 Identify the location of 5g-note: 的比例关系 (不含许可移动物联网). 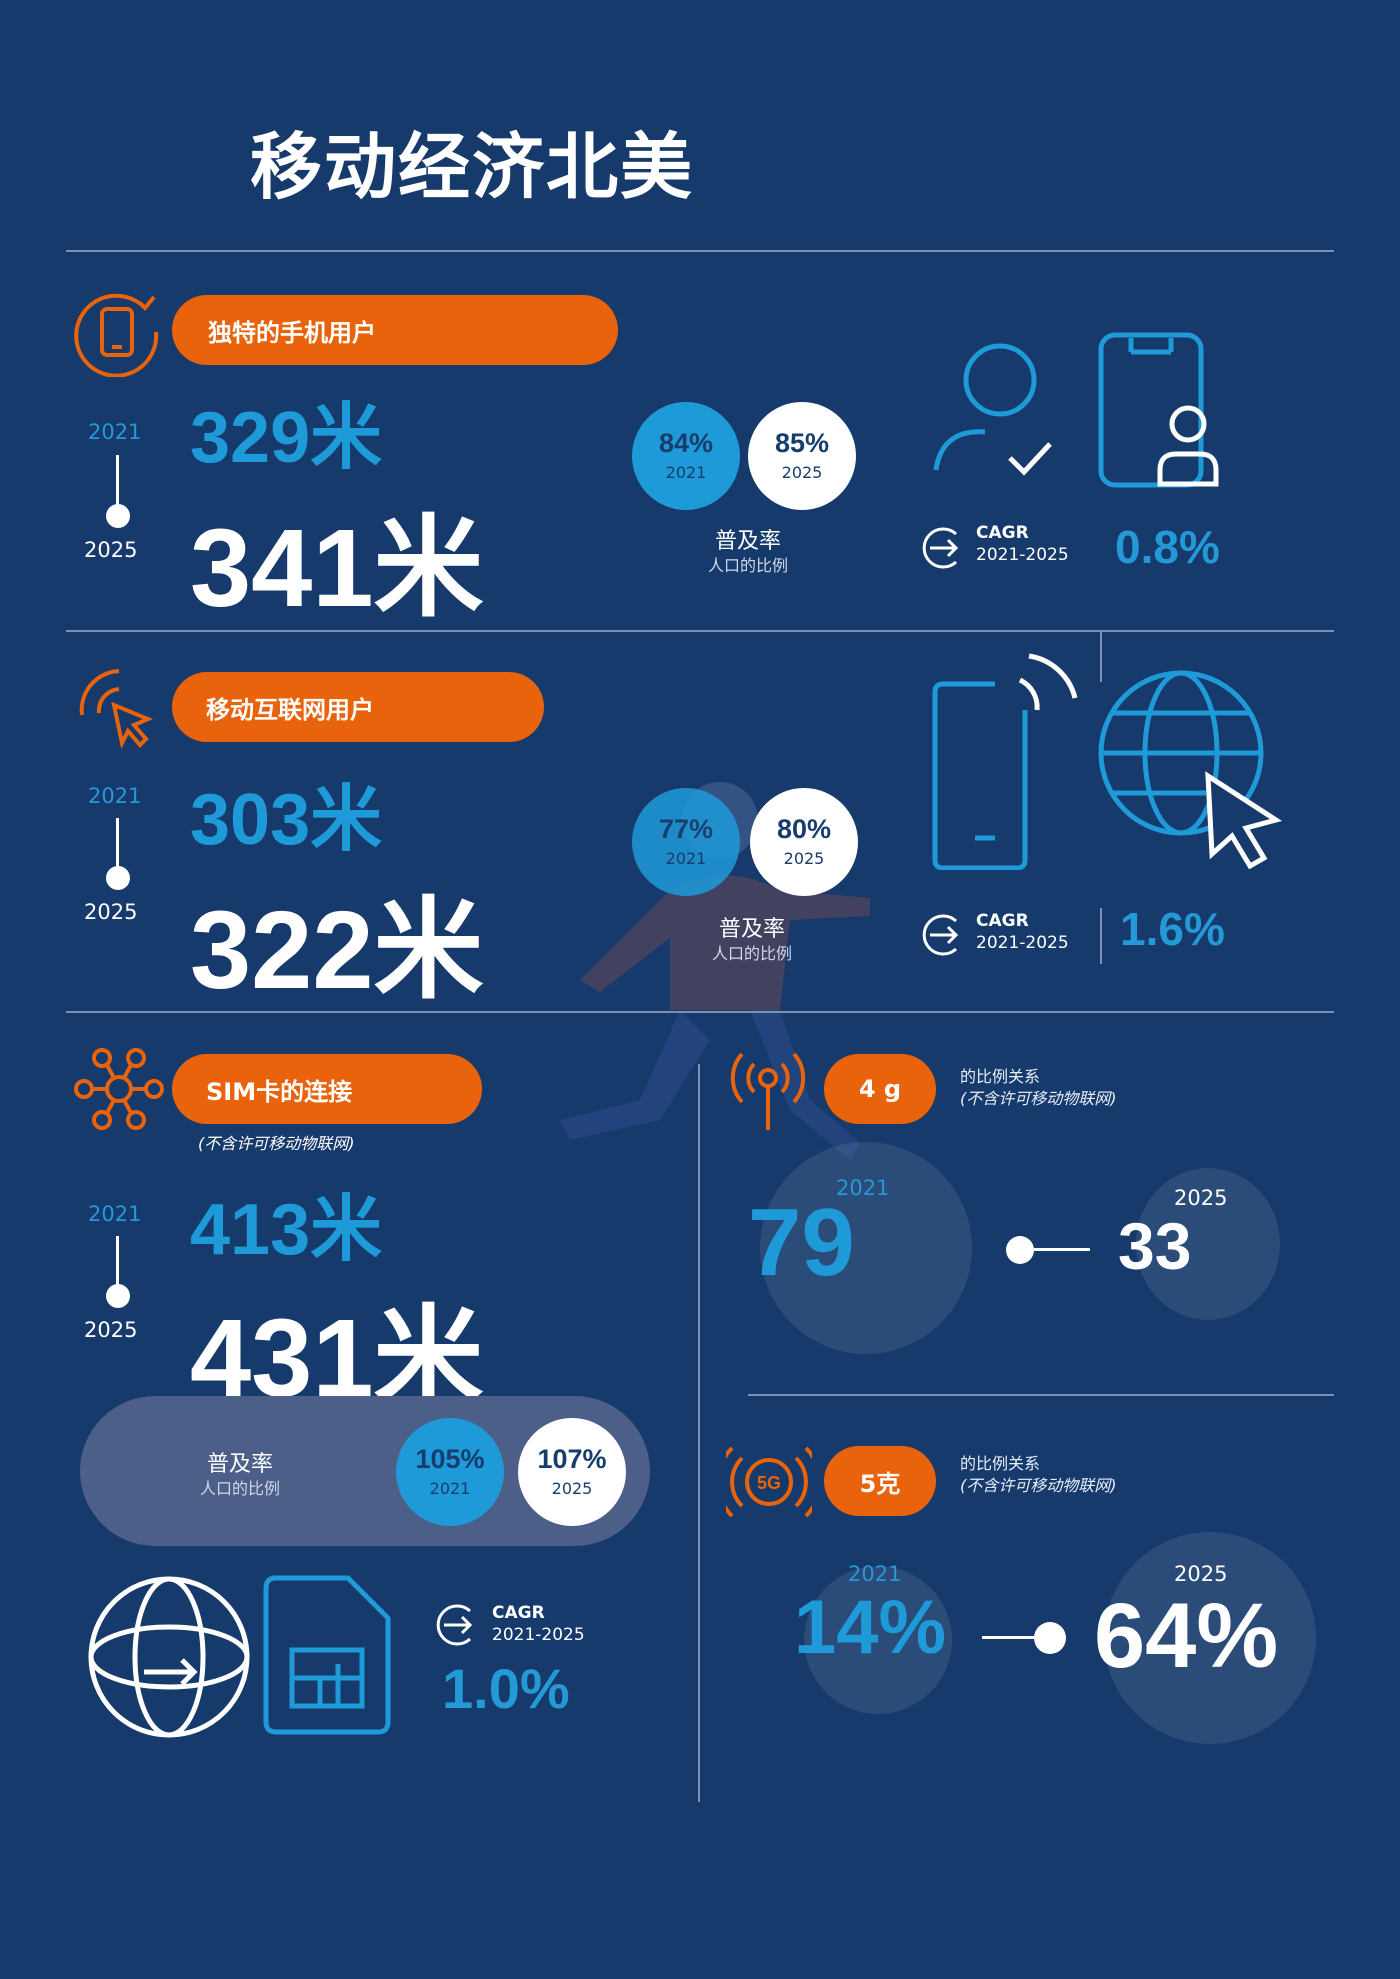
(1038, 1475).